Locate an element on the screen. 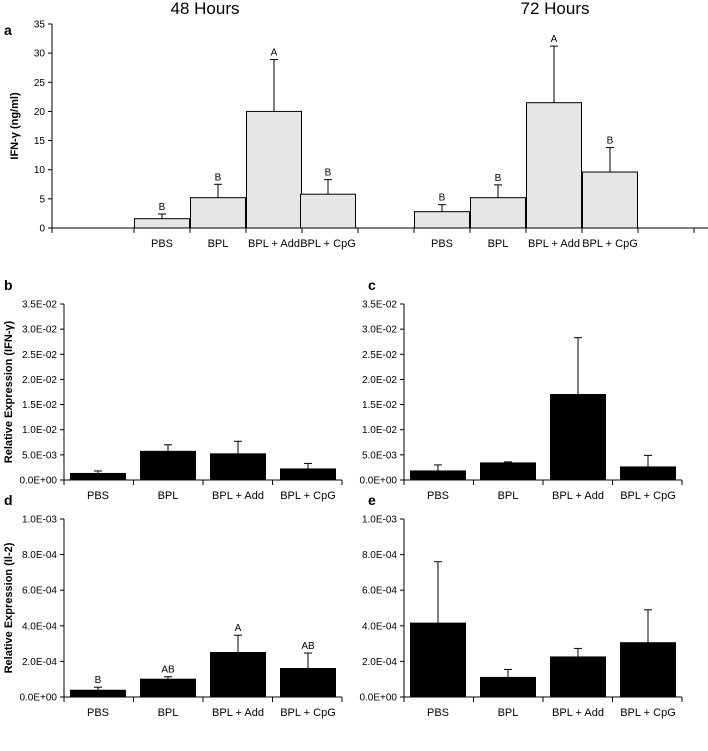  y-axis-label: IFN-γ (ng/ml) is located at coordinates (15, 126).